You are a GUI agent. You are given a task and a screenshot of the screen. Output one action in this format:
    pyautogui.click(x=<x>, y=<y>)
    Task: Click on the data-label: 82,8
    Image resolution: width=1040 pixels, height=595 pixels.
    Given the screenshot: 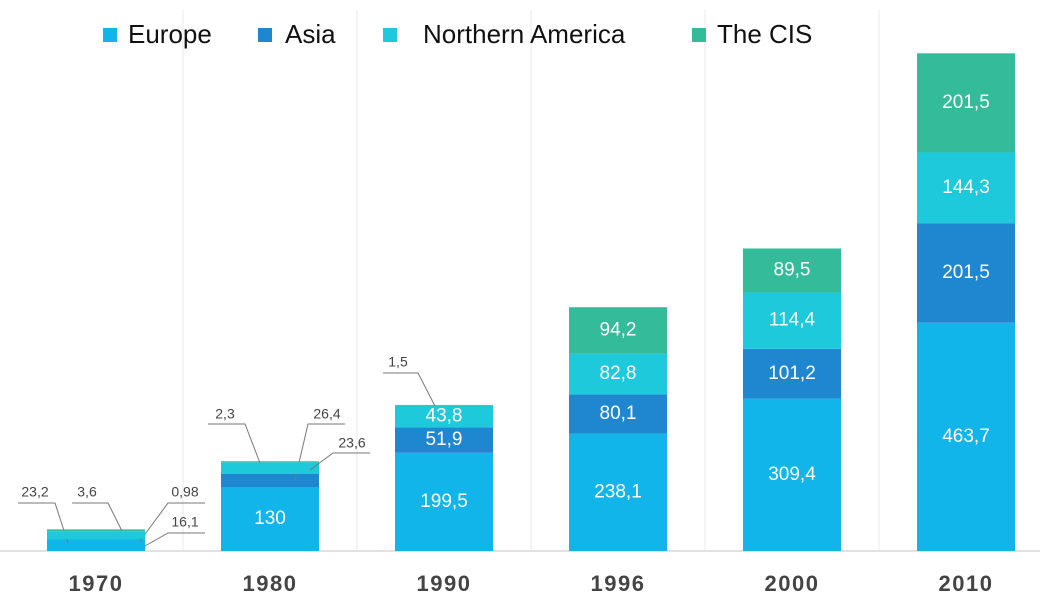 What is the action you would take?
    pyautogui.click(x=618, y=373)
    